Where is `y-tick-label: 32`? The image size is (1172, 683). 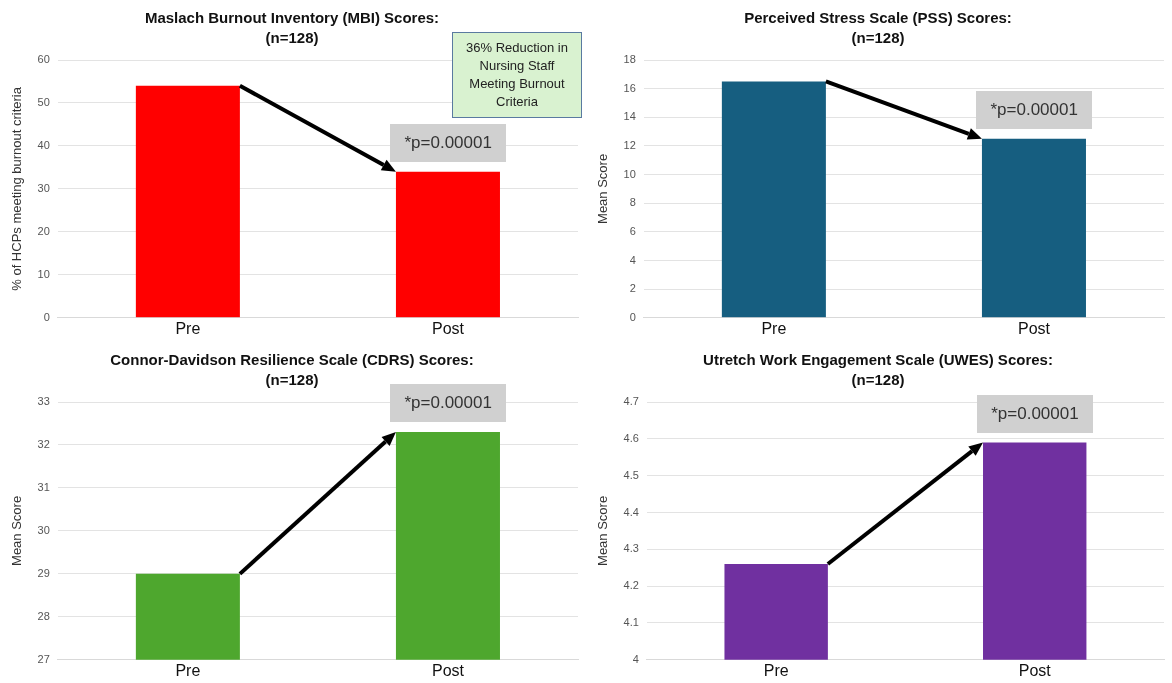
y-tick-label: 32 is located at coordinates (43, 444).